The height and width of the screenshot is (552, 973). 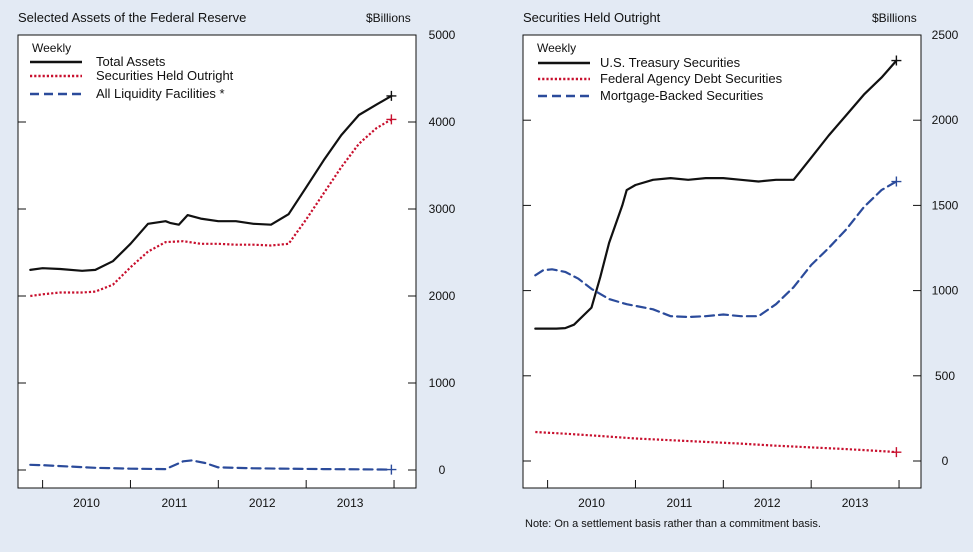 What do you see at coordinates (894, 18) in the screenshot?
I see `chart-right-unit-label: $Billions` at bounding box center [894, 18].